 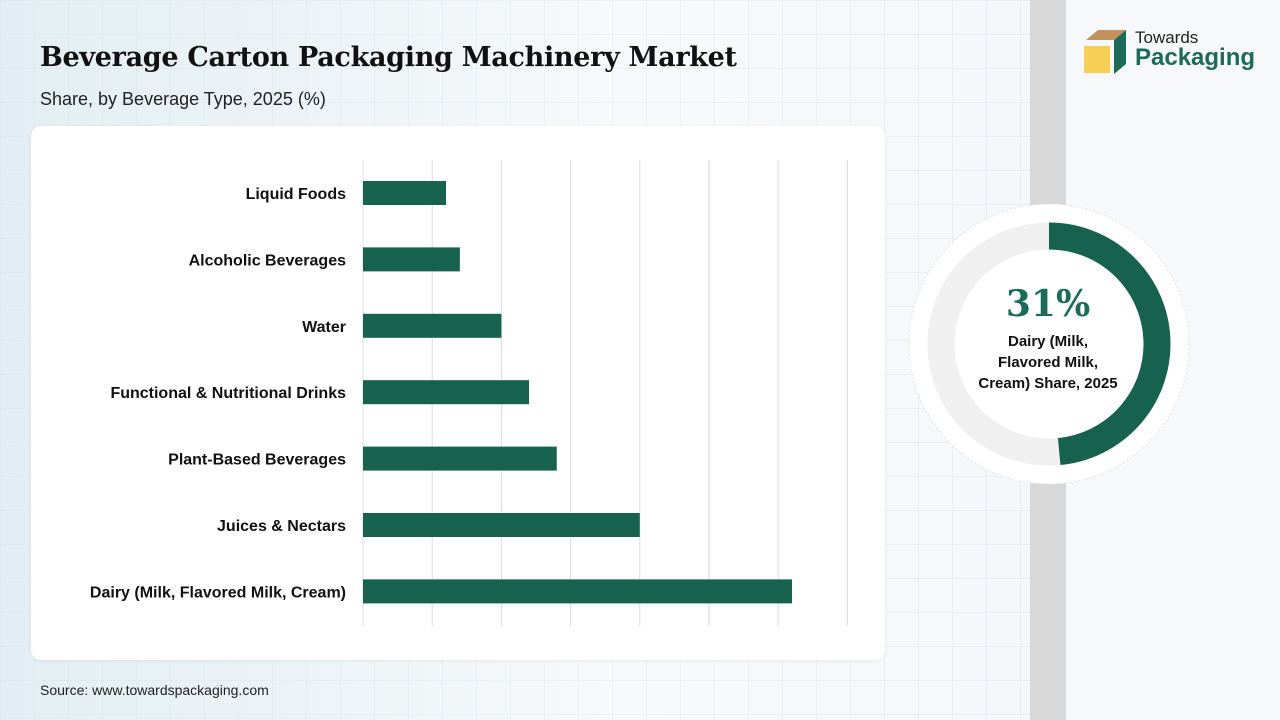 I want to click on highlight-label-line: Dairy (Milk,, so click(x=1048, y=341).